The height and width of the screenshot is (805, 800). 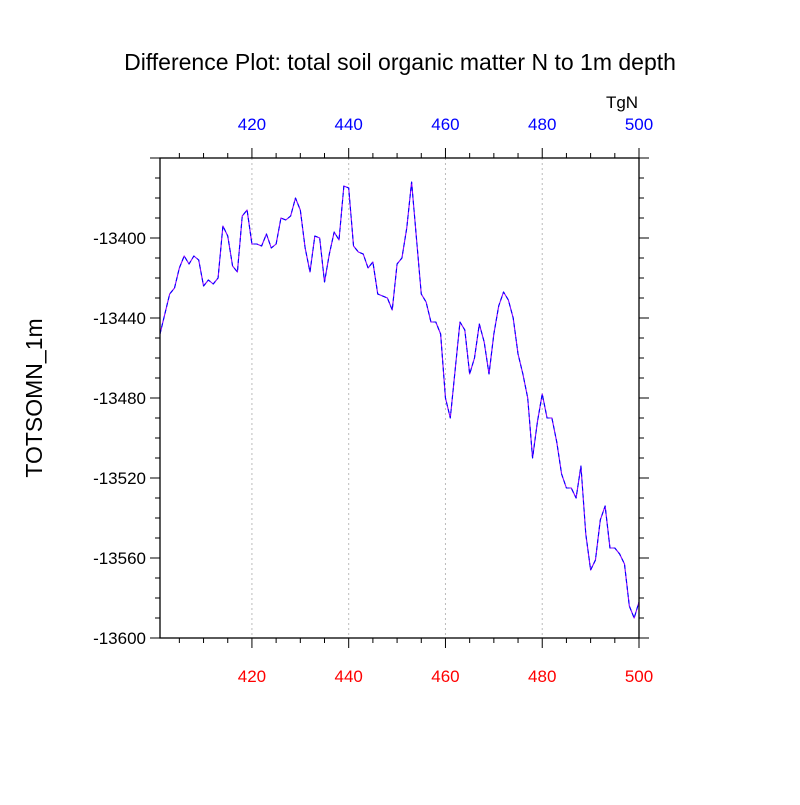 I want to click on x-tick-label-bottom: 460, so click(x=445, y=676).